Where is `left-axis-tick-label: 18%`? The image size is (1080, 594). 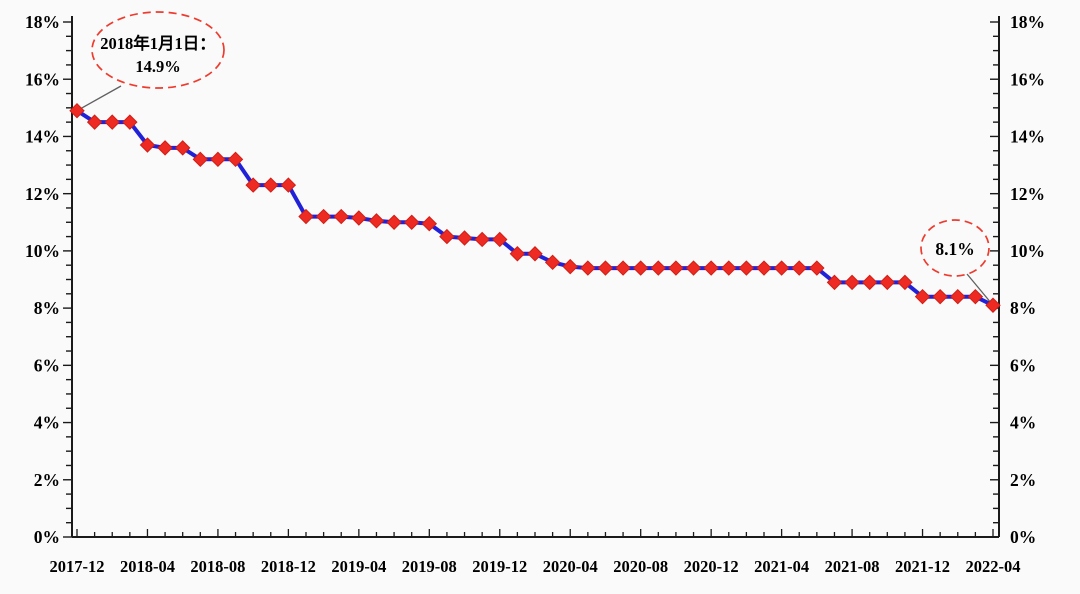 left-axis-tick-label: 18% is located at coordinates (42, 22).